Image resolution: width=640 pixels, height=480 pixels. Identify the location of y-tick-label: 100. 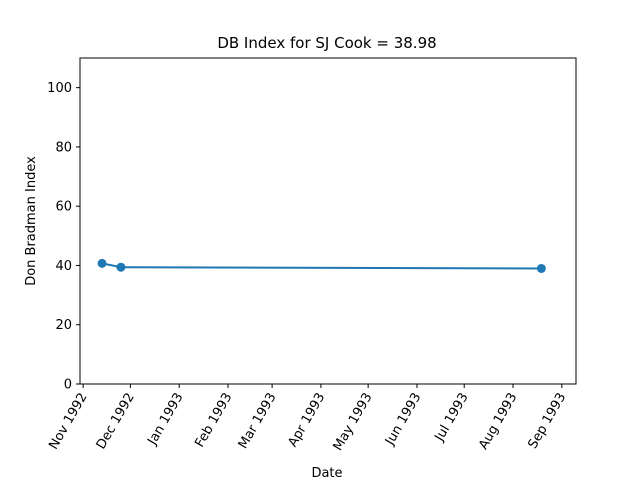
(59, 88).